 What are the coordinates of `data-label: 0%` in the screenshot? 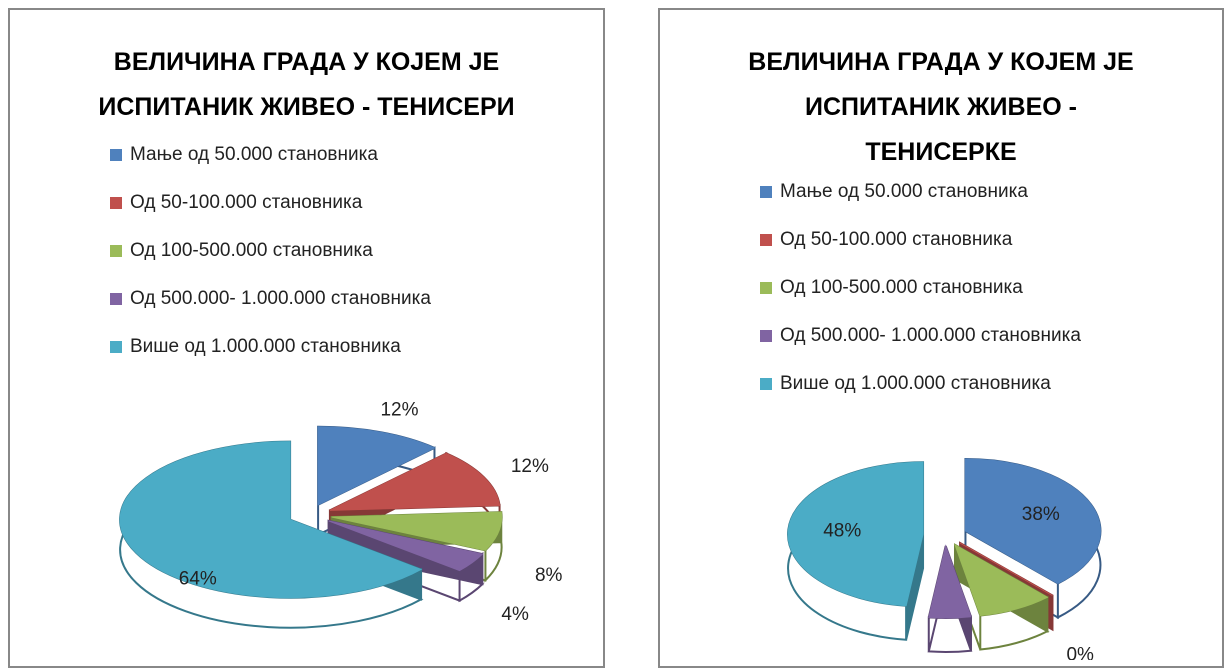 It's located at (1080, 652).